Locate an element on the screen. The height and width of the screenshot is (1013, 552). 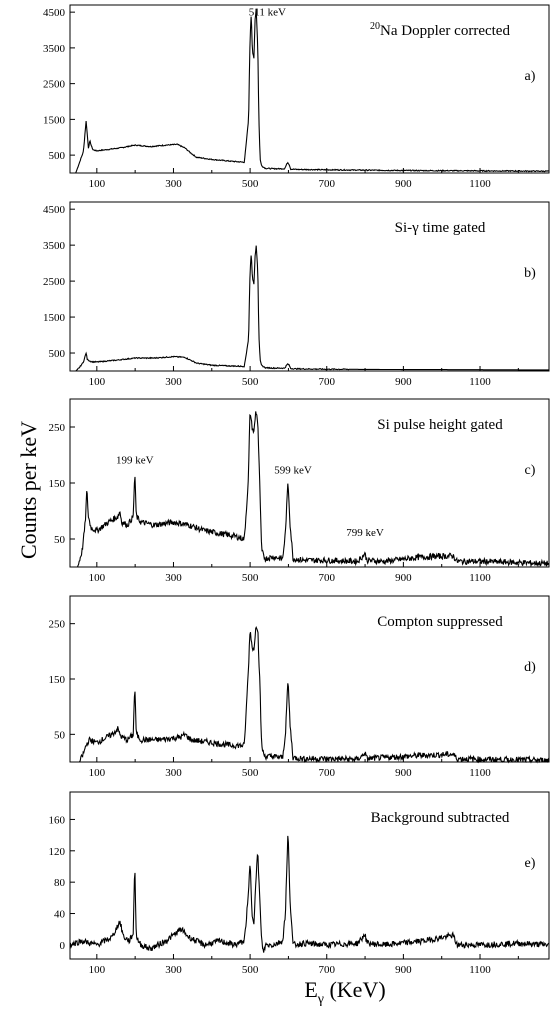
title-text: Na Doppler corrected is located at coordinates (445, 31).